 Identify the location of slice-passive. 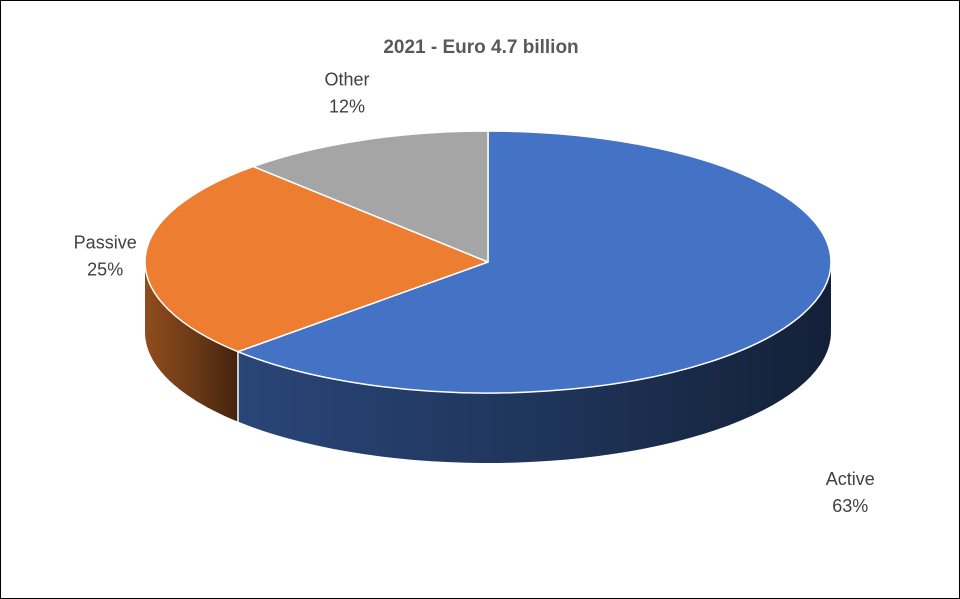
(316, 259).